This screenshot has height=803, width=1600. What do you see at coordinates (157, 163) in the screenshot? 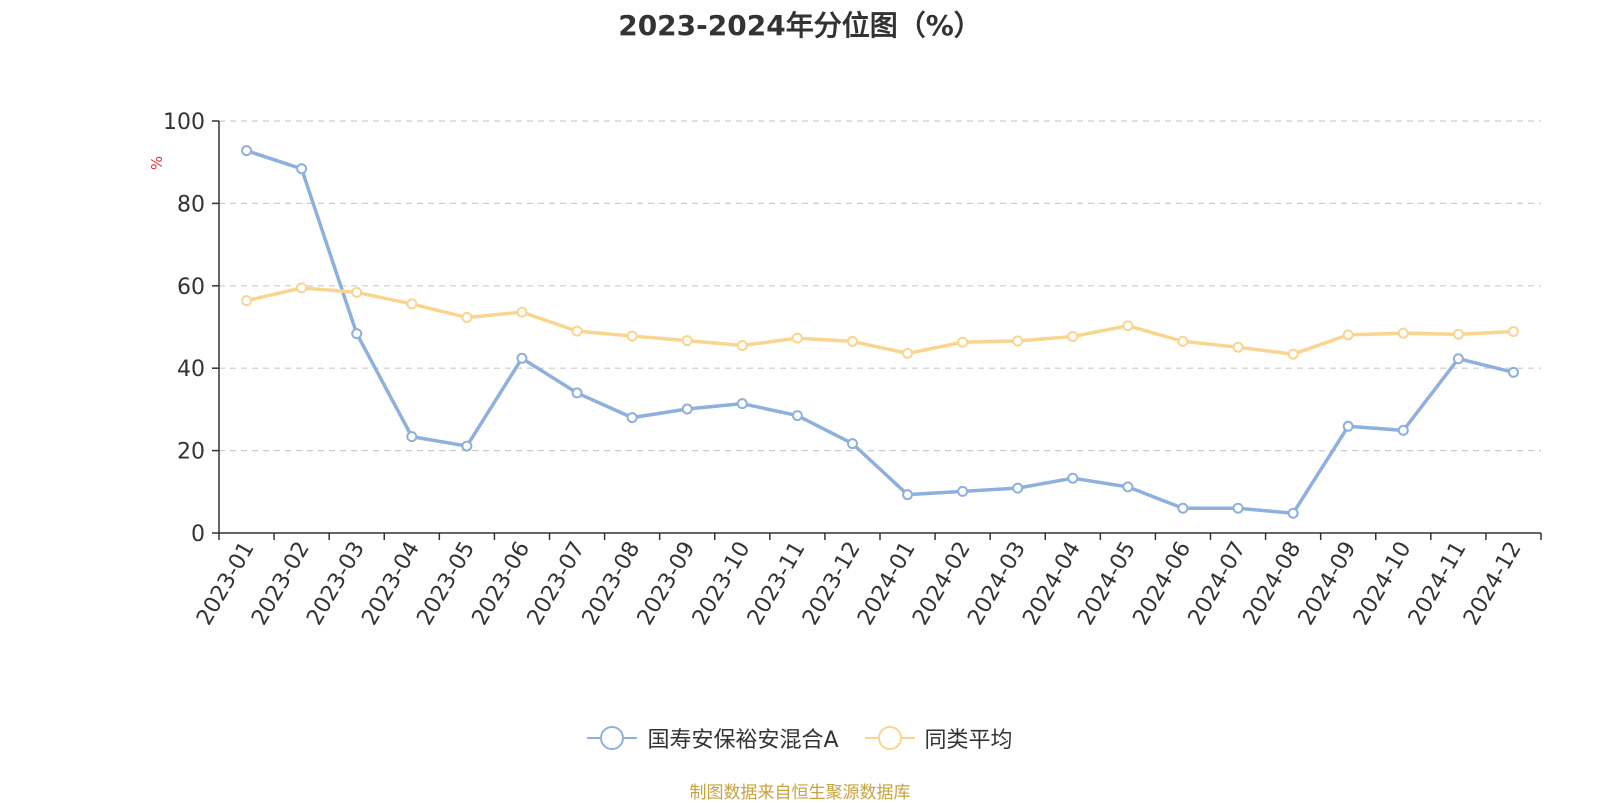
I see `y-axis-label: %` at bounding box center [157, 163].